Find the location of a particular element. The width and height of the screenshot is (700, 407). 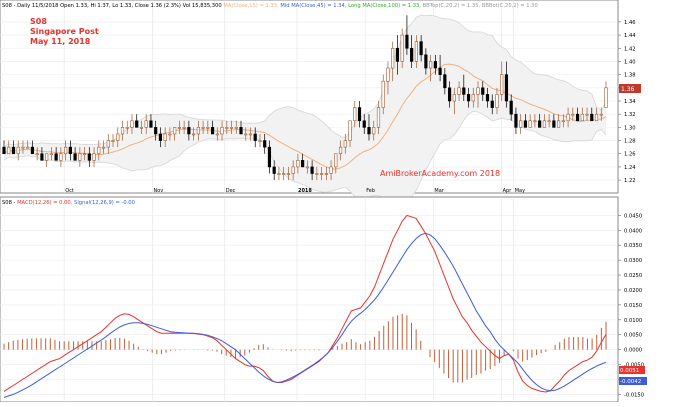

macd-y-tick-label: 0.0000 is located at coordinates (633, 351).